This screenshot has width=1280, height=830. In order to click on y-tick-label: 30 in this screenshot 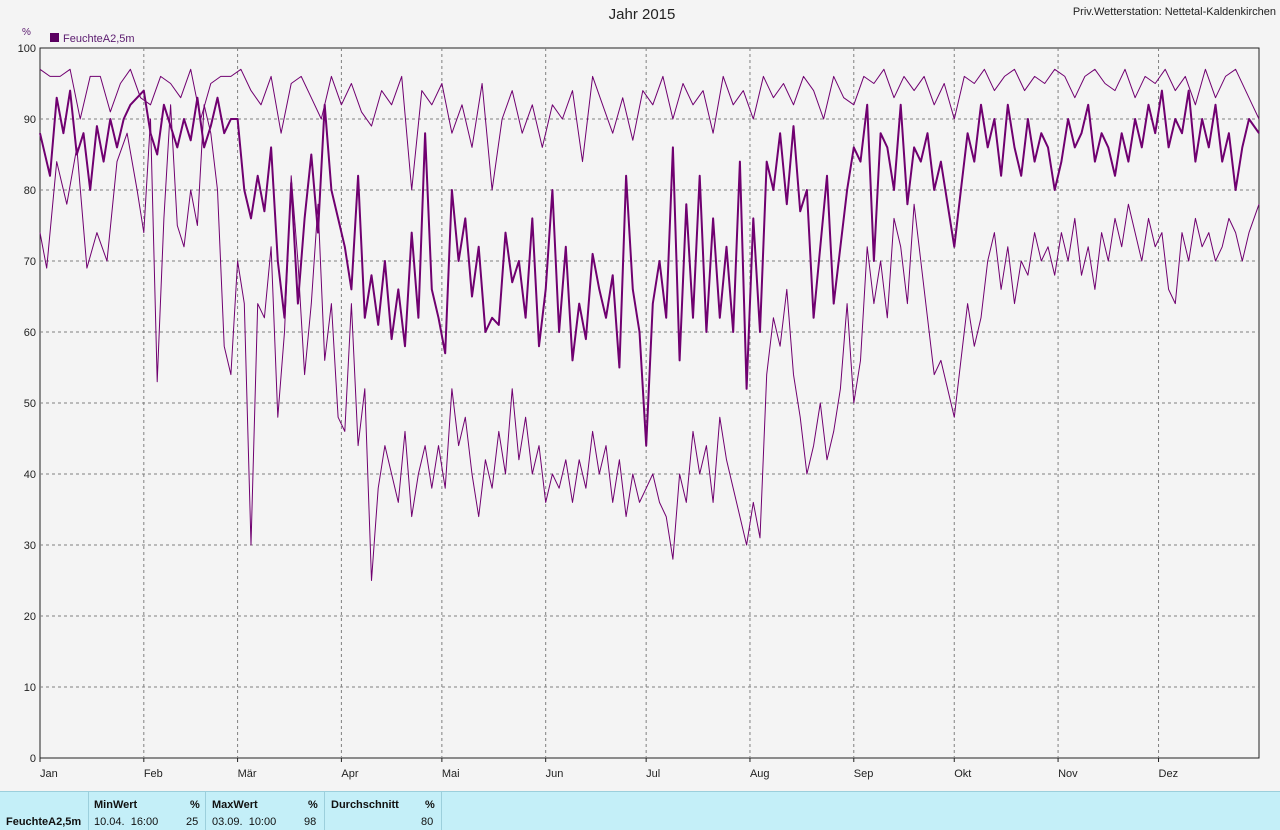, I will do `click(30, 546)`.